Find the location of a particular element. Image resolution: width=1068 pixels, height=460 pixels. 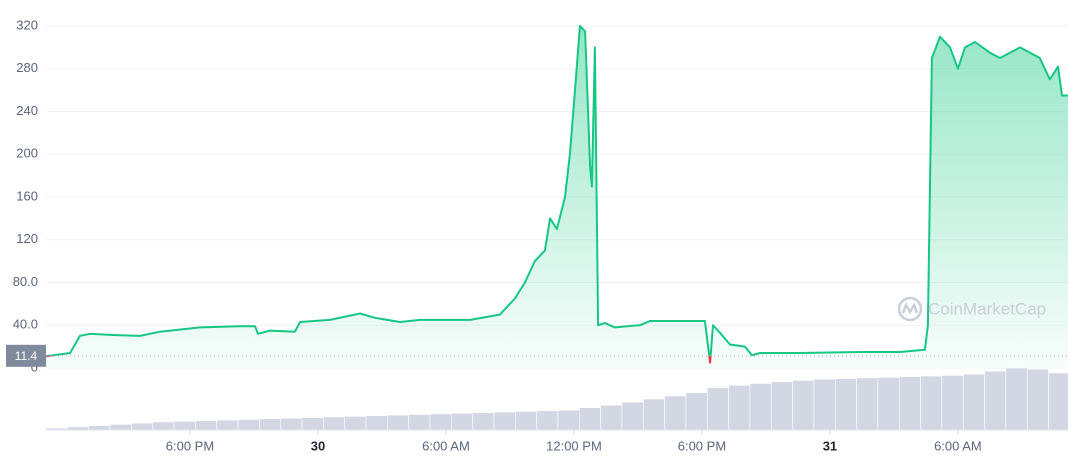

reference-label-box is located at coordinates (26, 355).